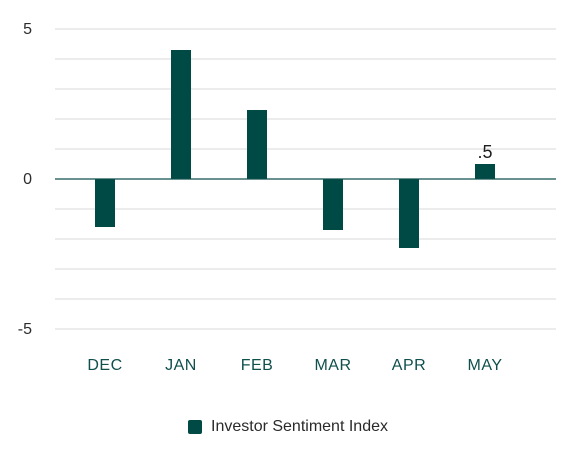 The image size is (576, 455). Describe the element at coordinates (484, 152) in the screenshot. I see `data-label: .5` at that location.